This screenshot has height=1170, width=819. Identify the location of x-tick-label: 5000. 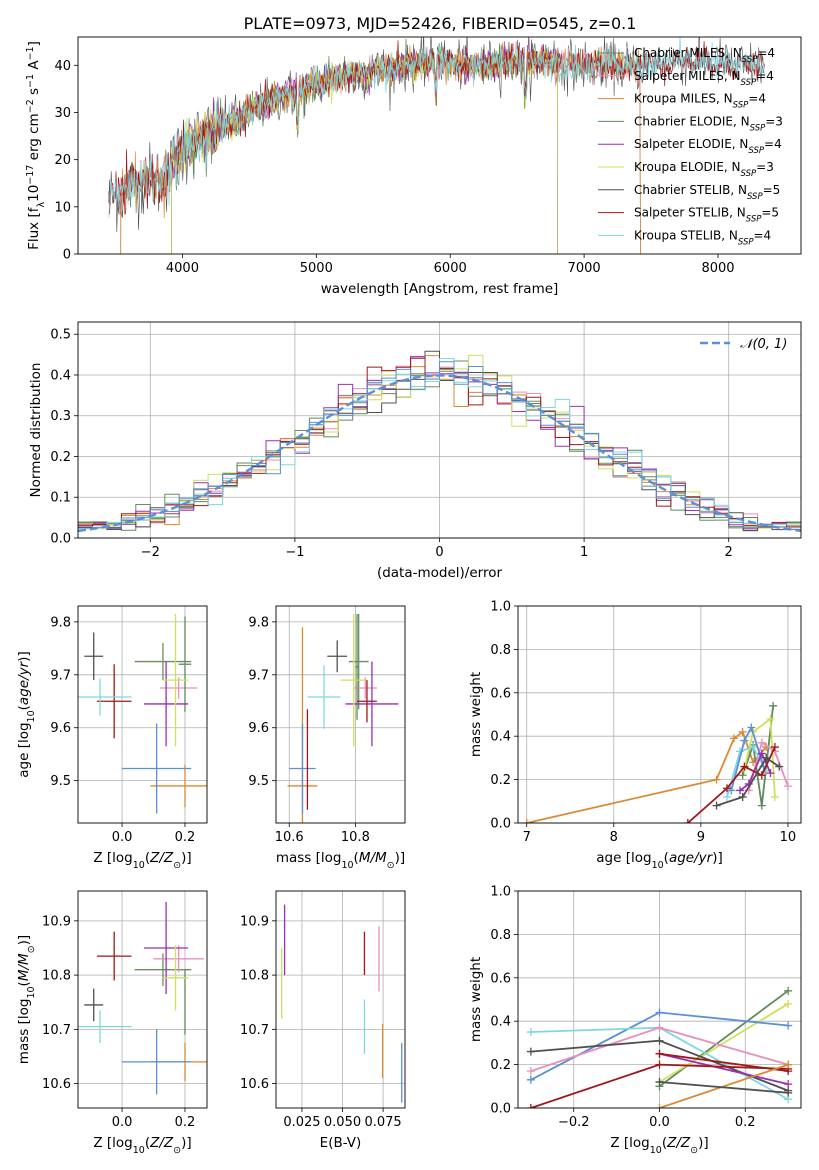
(316, 268).